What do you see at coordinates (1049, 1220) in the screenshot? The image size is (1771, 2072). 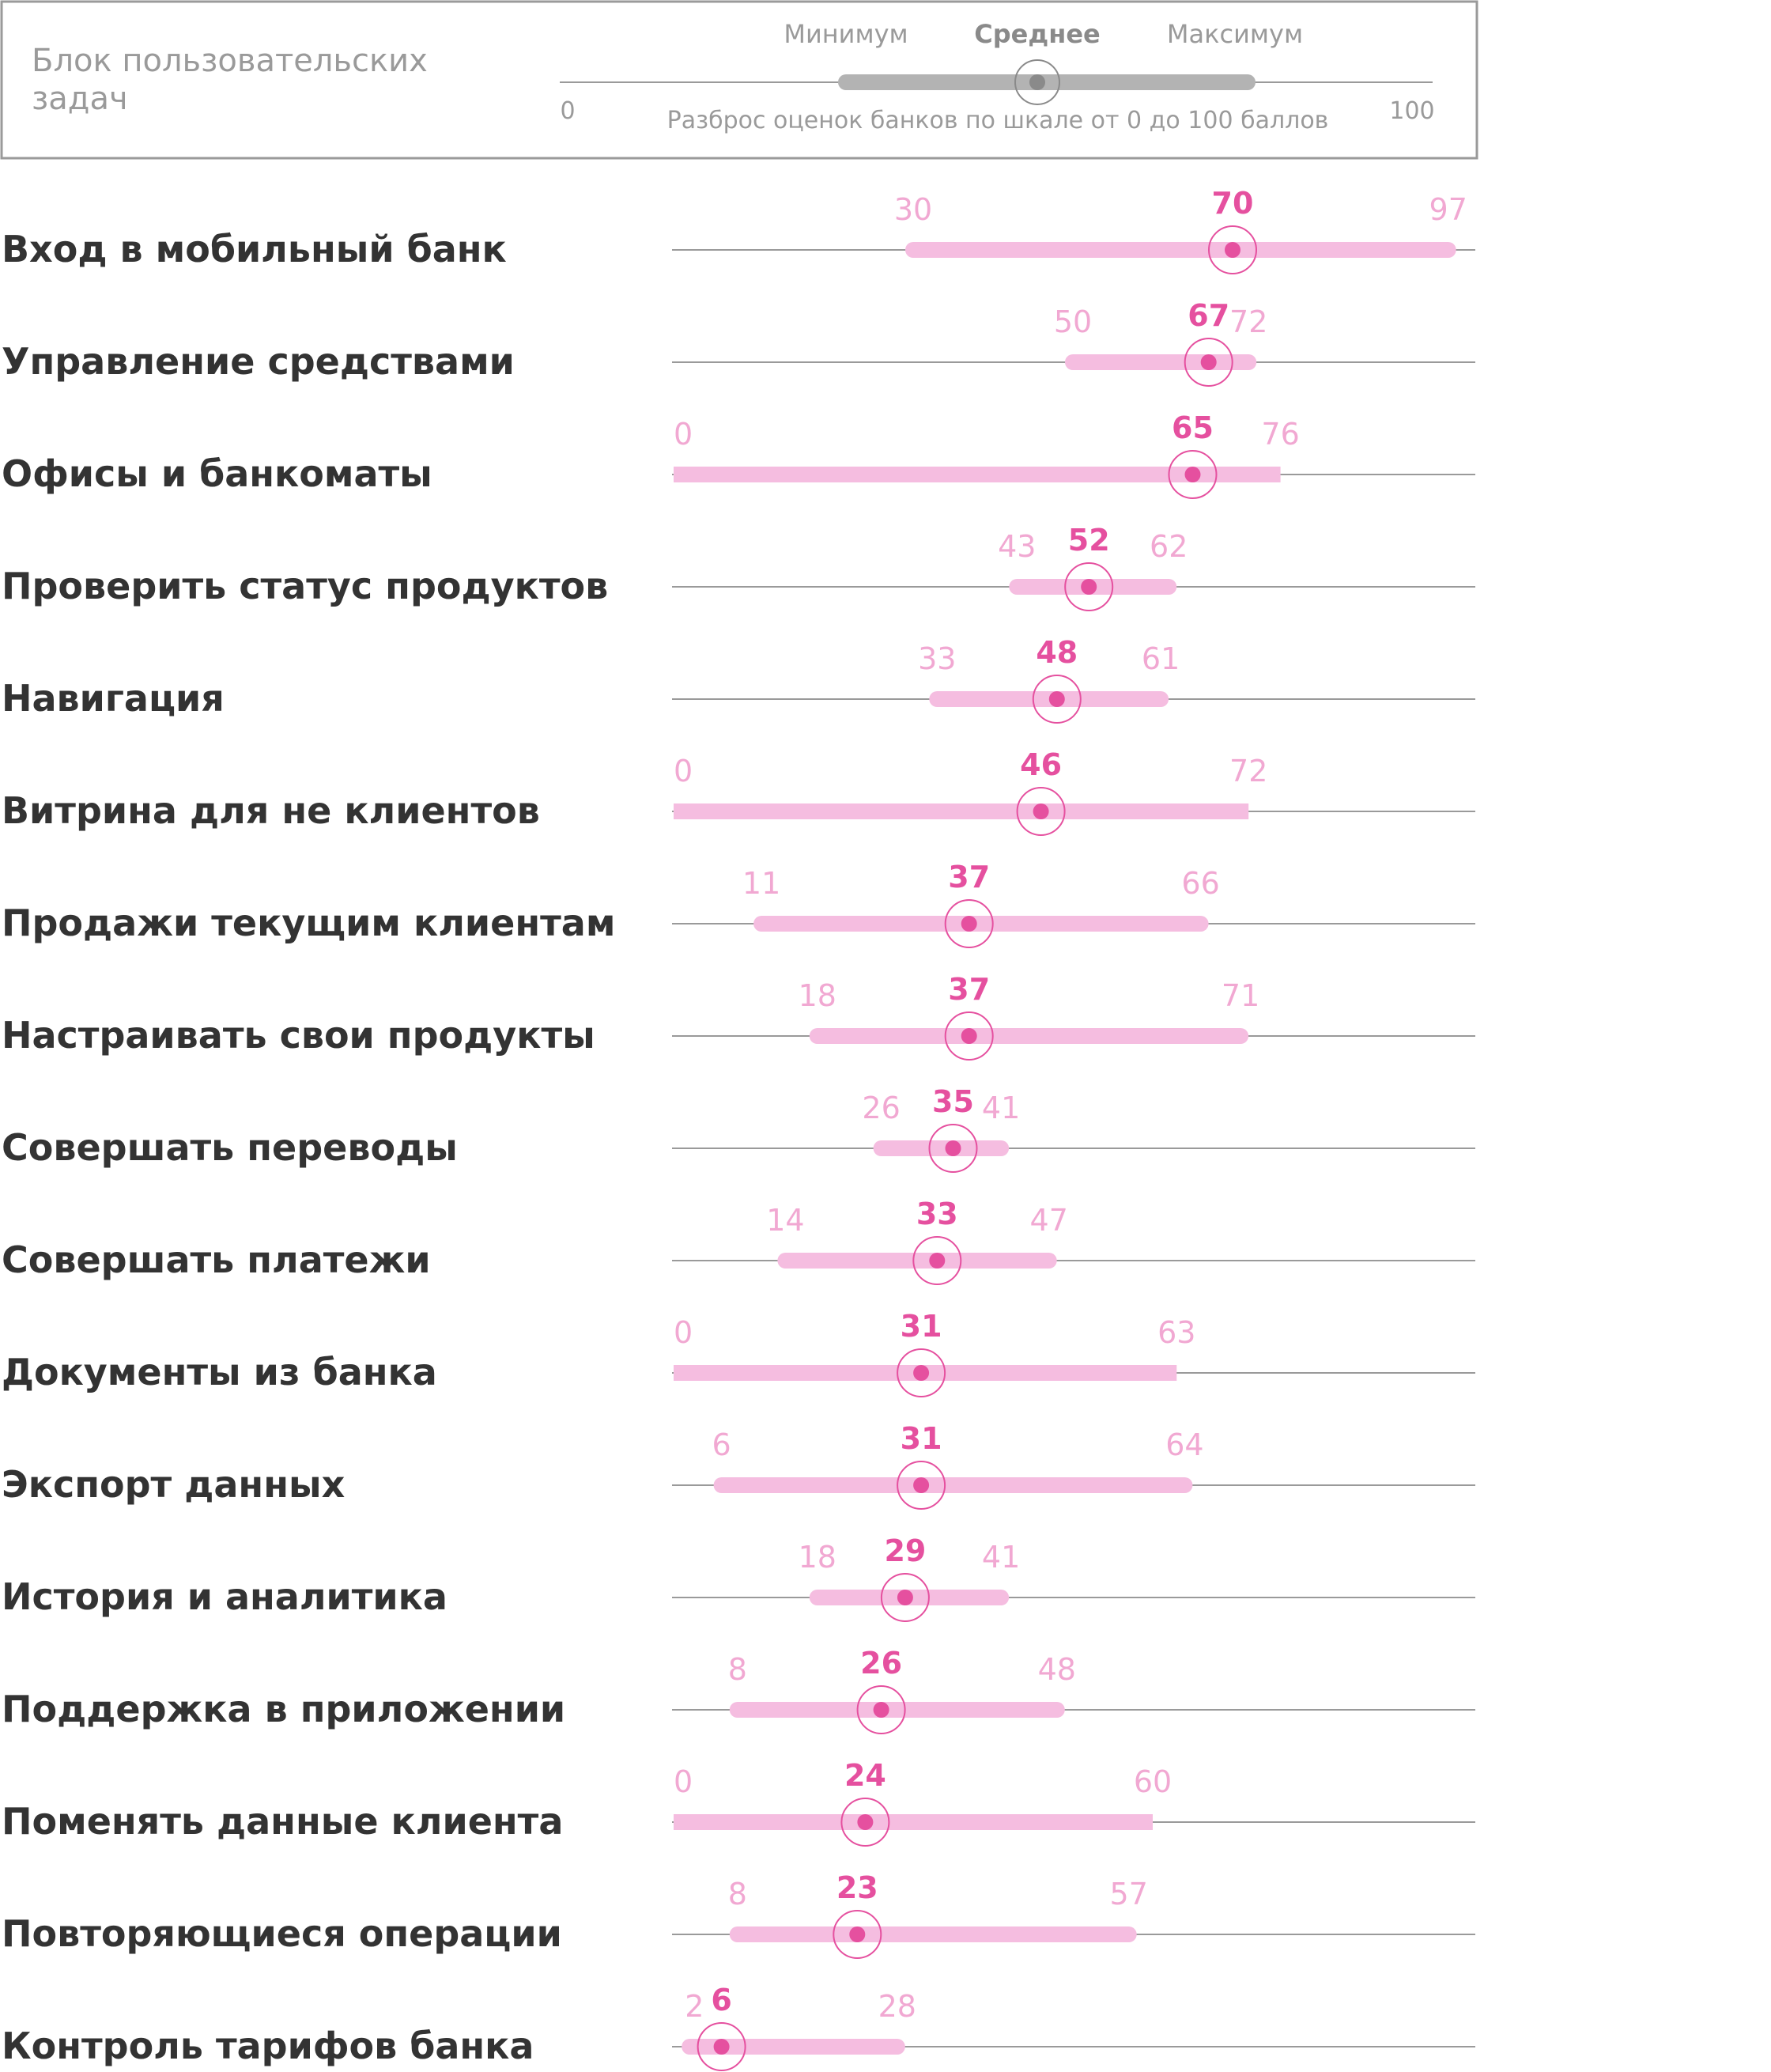 I see `max-value-label: 47` at bounding box center [1049, 1220].